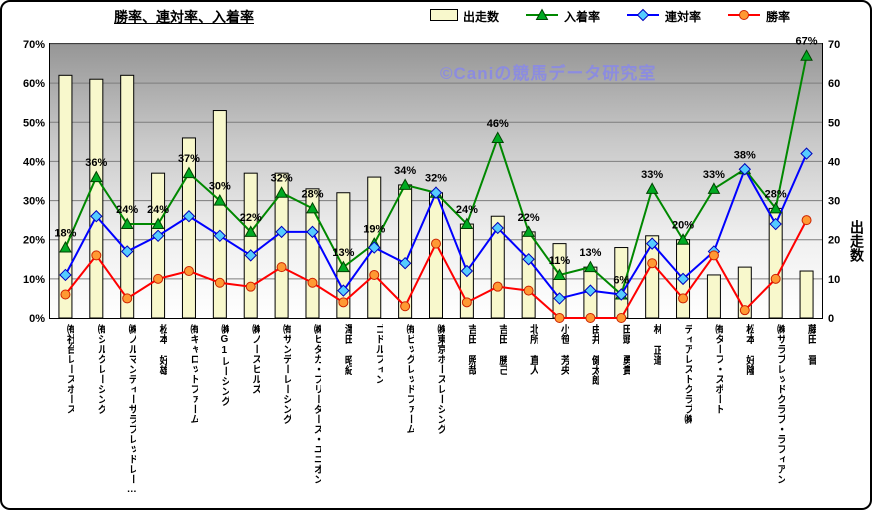  Describe the element at coordinates (683, 226) in the screenshot. I see `point-label: 20%` at that location.